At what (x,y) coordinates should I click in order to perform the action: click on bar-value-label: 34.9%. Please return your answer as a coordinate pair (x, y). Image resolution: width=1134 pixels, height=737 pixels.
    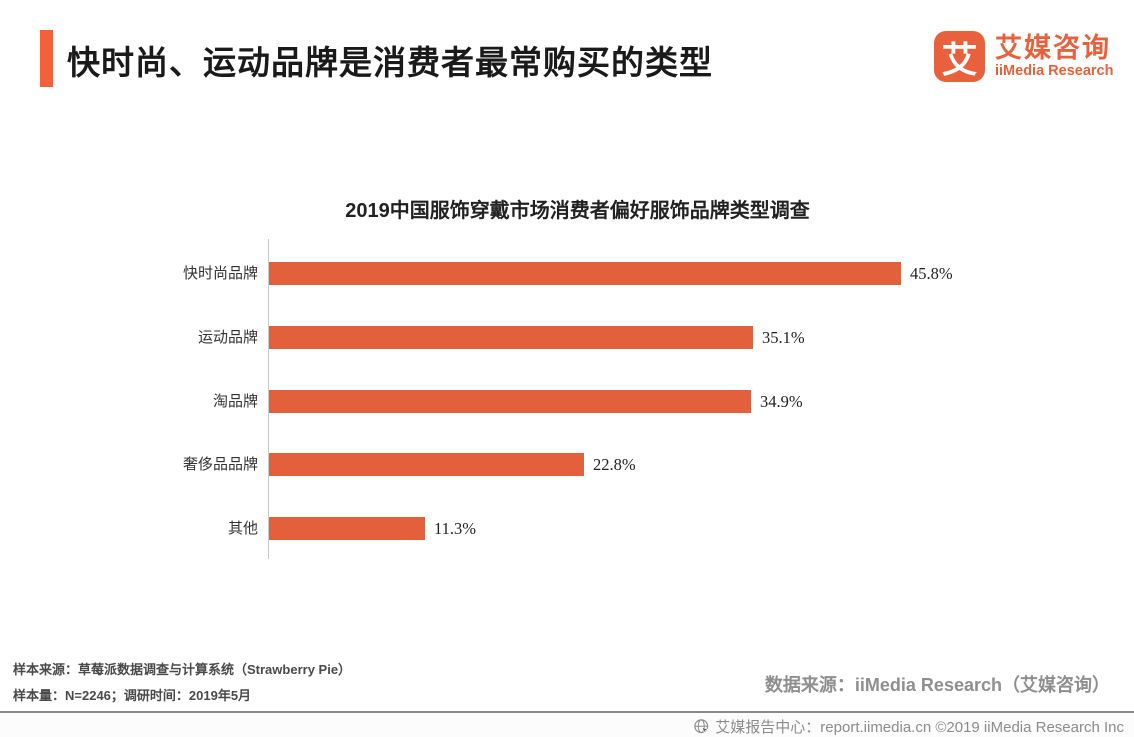
    Looking at the image, I should click on (781, 401).